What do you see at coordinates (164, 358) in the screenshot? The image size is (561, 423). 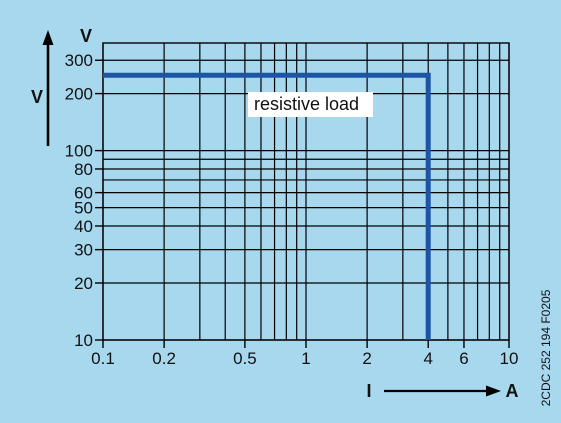 I see `x-tick-label: 0.2` at bounding box center [164, 358].